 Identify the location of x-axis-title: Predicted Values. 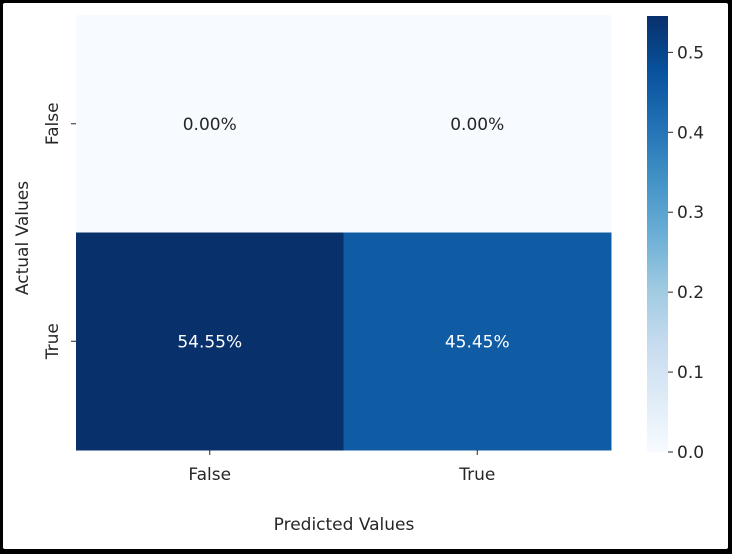
(344, 525).